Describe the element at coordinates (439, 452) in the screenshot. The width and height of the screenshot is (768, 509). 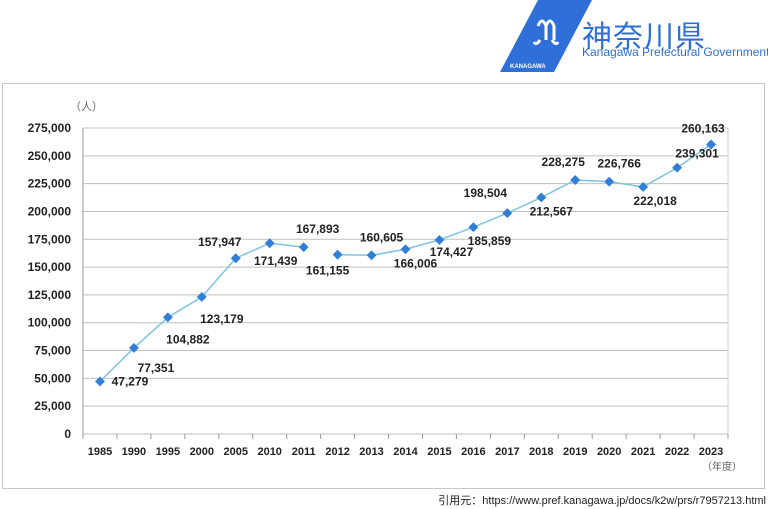
I see `x-tick-label: 2015` at that location.